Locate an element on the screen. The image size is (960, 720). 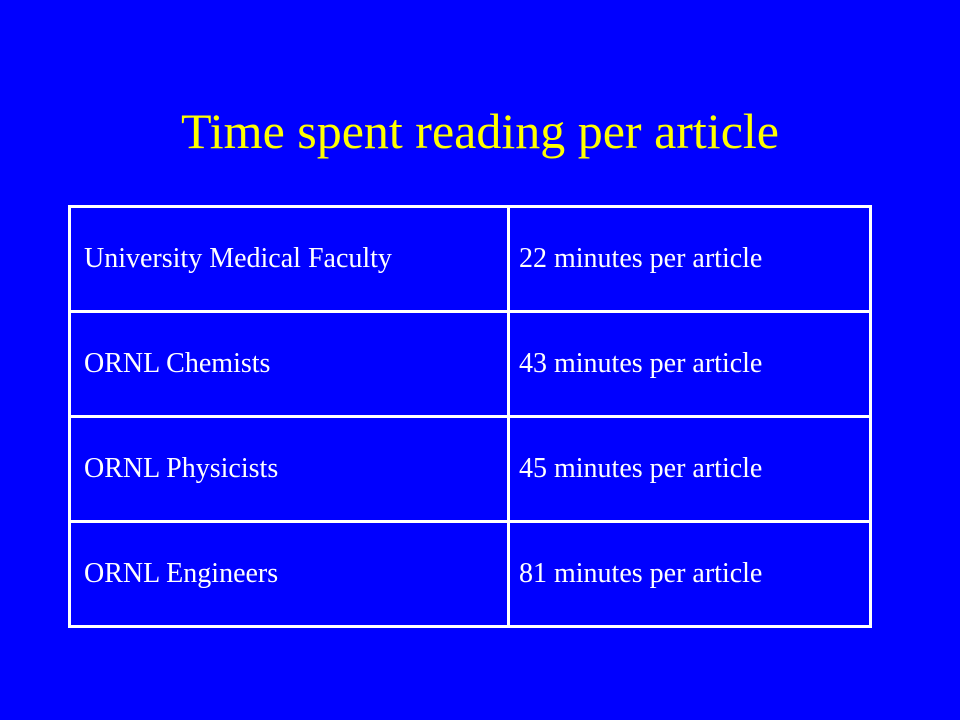
table-cell-group: University Medical Faculty is located at coordinates (289, 259).